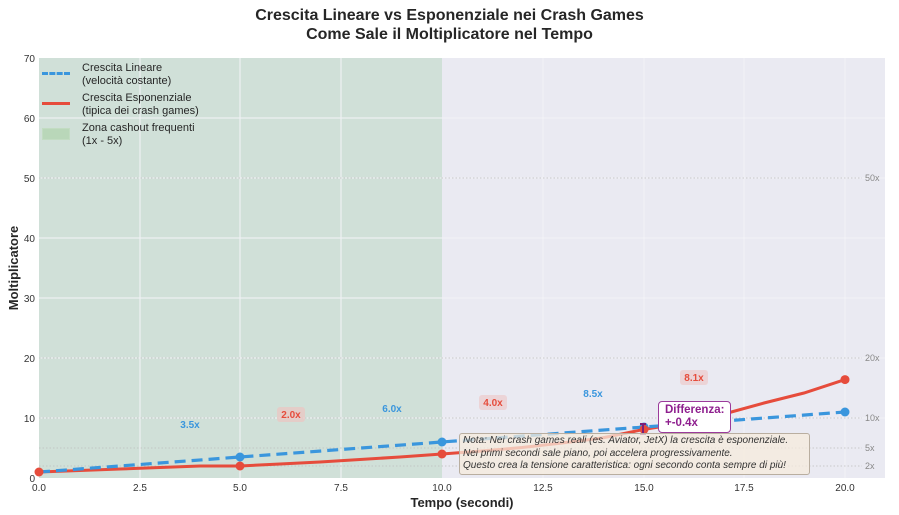  I want to click on ref-label-50x: 50x, so click(872, 178).